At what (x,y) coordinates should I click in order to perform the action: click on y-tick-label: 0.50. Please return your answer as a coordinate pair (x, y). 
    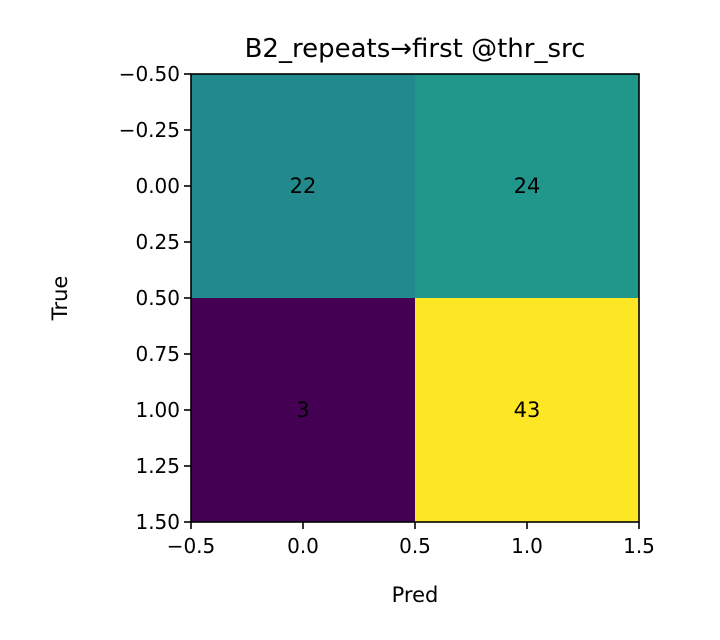
    Looking at the image, I should click on (157, 298).